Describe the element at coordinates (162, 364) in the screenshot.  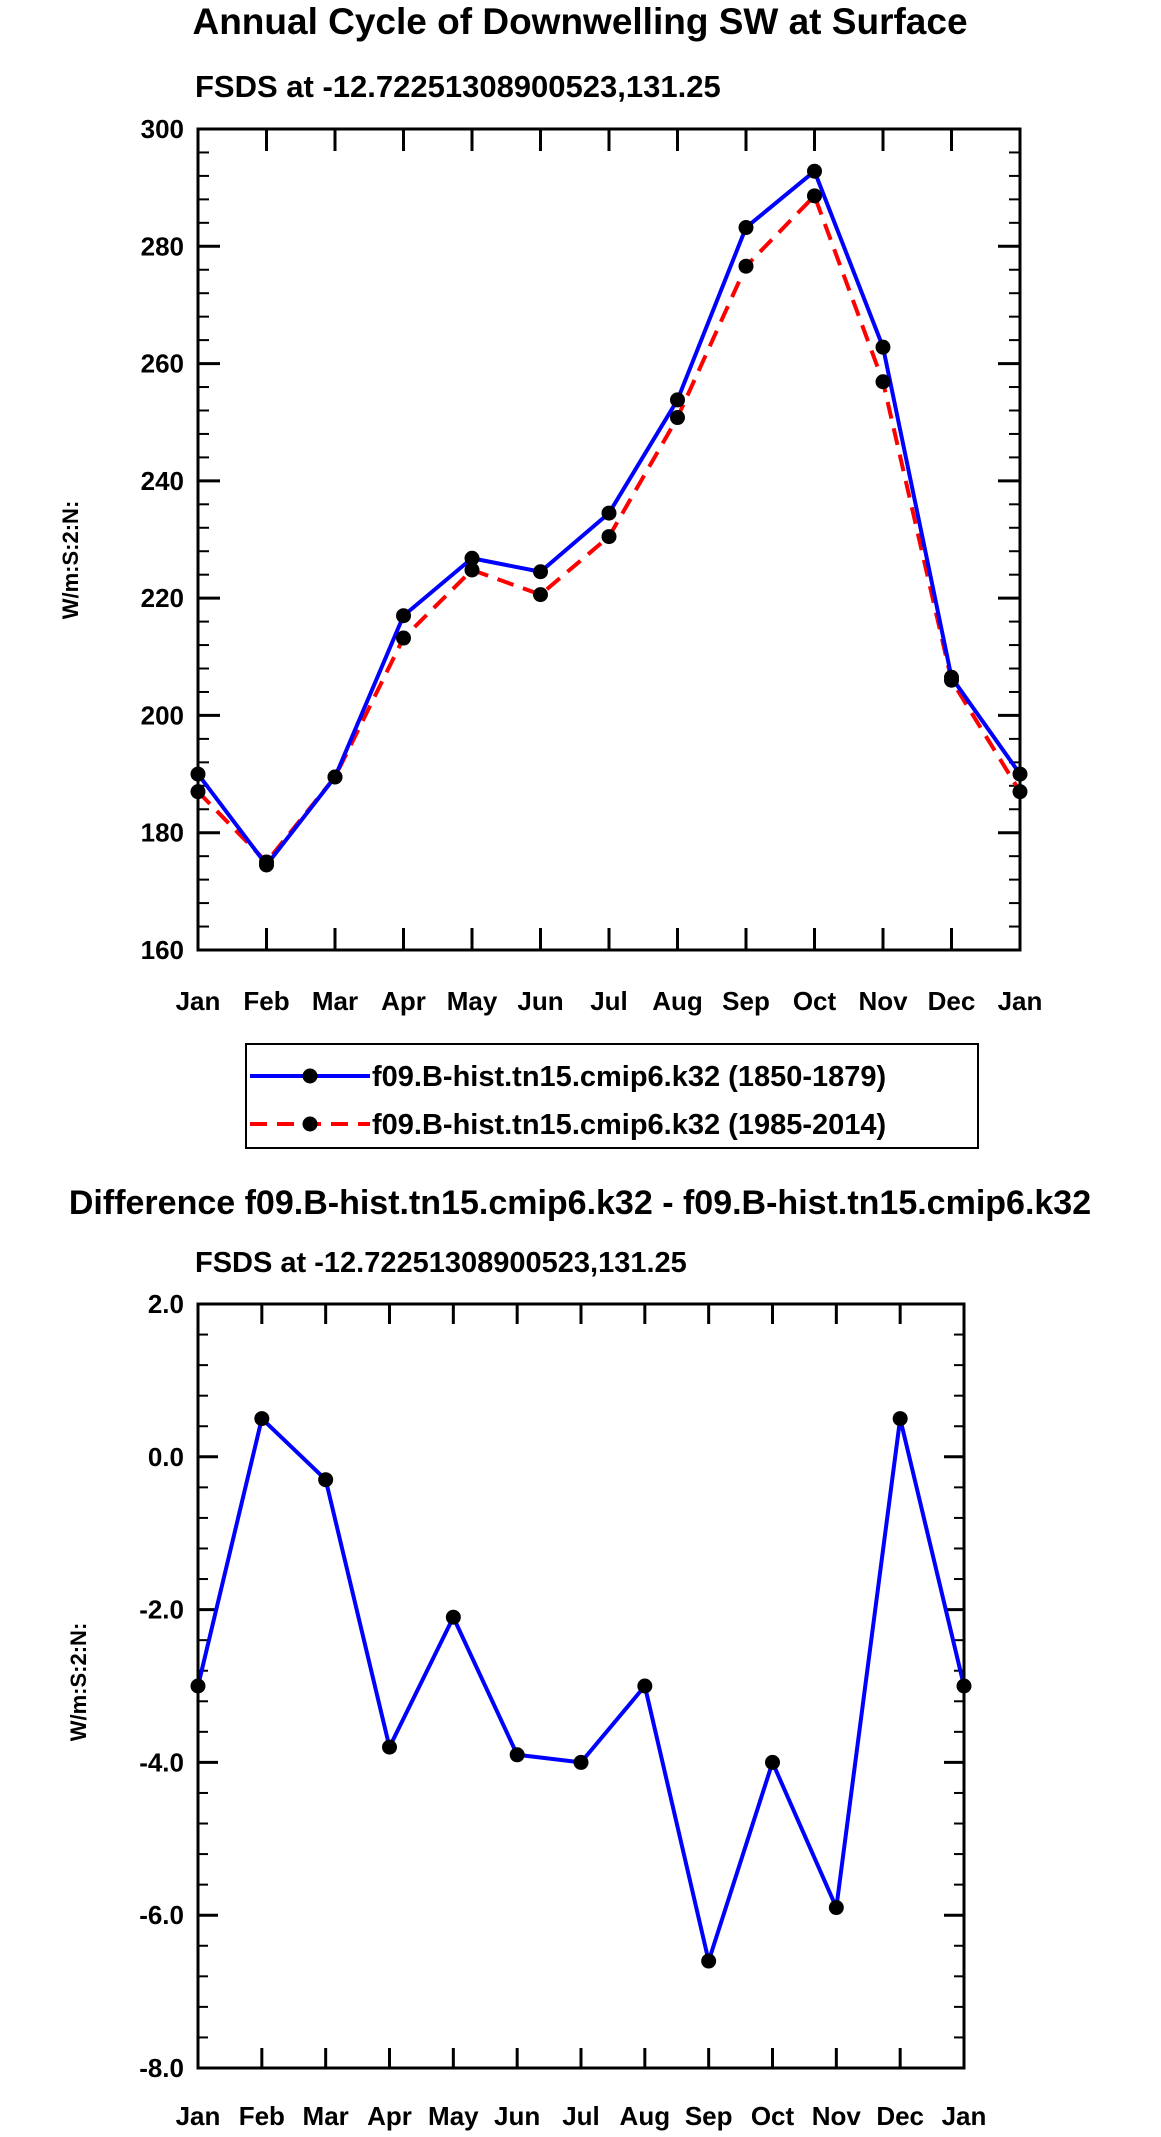
I see `y-tick-label: 260` at that location.